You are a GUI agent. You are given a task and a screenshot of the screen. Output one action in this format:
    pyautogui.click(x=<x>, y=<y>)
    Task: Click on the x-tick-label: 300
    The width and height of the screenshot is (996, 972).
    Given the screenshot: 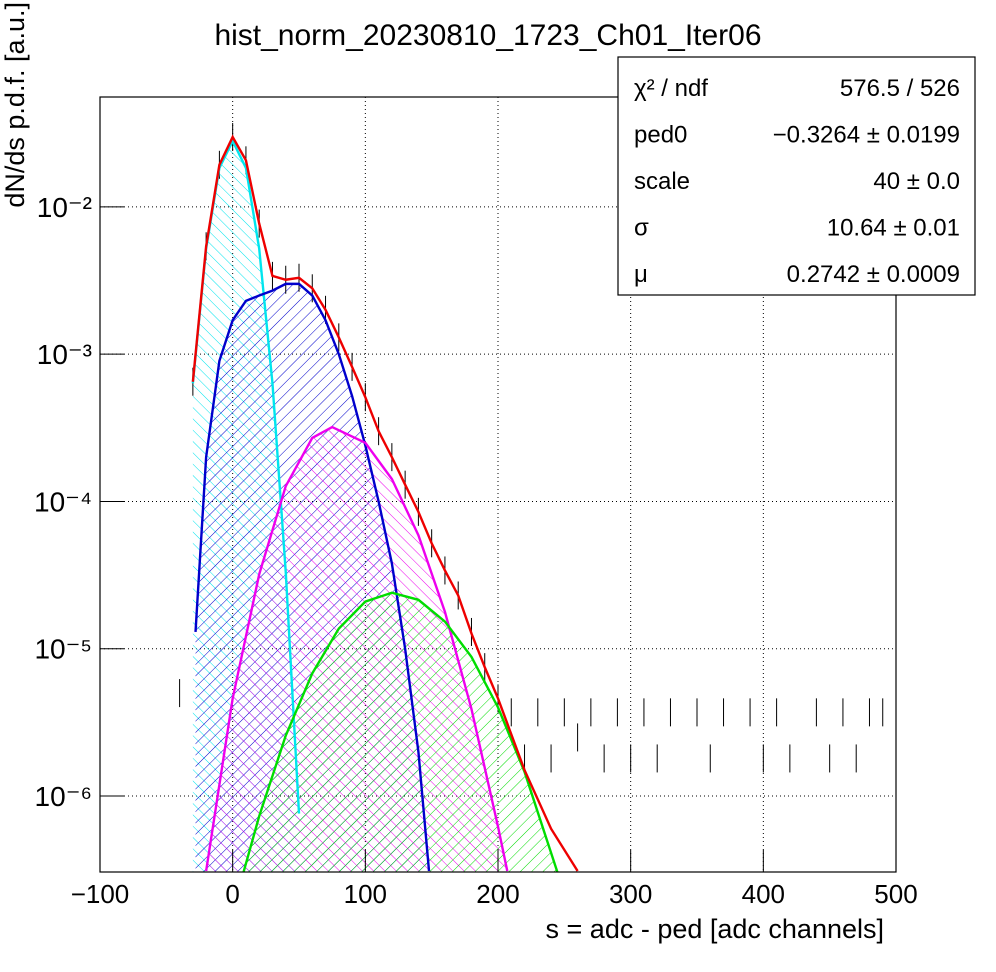 What is the action you would take?
    pyautogui.click(x=630, y=894)
    